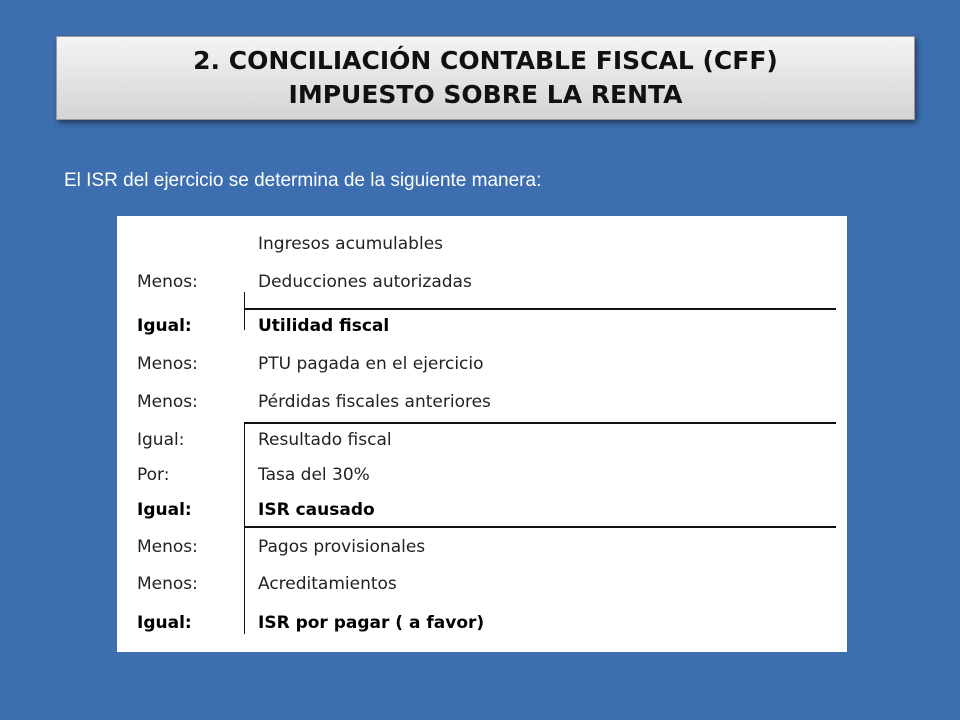 The image size is (960, 720). What do you see at coordinates (482, 440) in the screenshot?
I see `table-row: Igual: Resultado fiscal` at bounding box center [482, 440].